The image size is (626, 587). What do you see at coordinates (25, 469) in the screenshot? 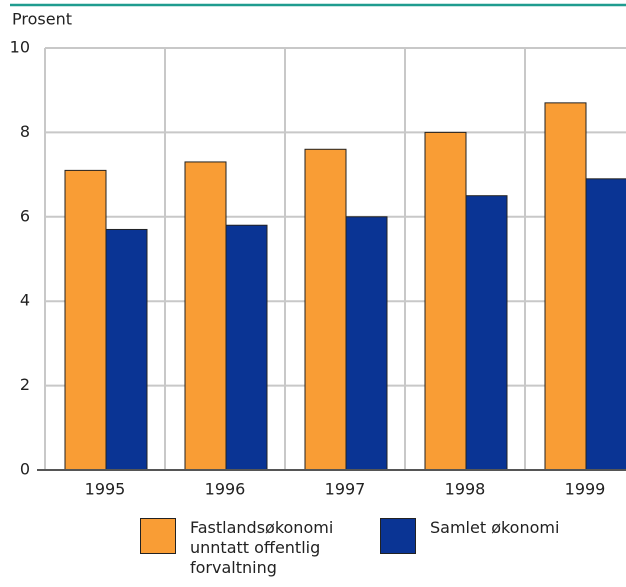
I see `y-tick-label: 0` at bounding box center [25, 469].